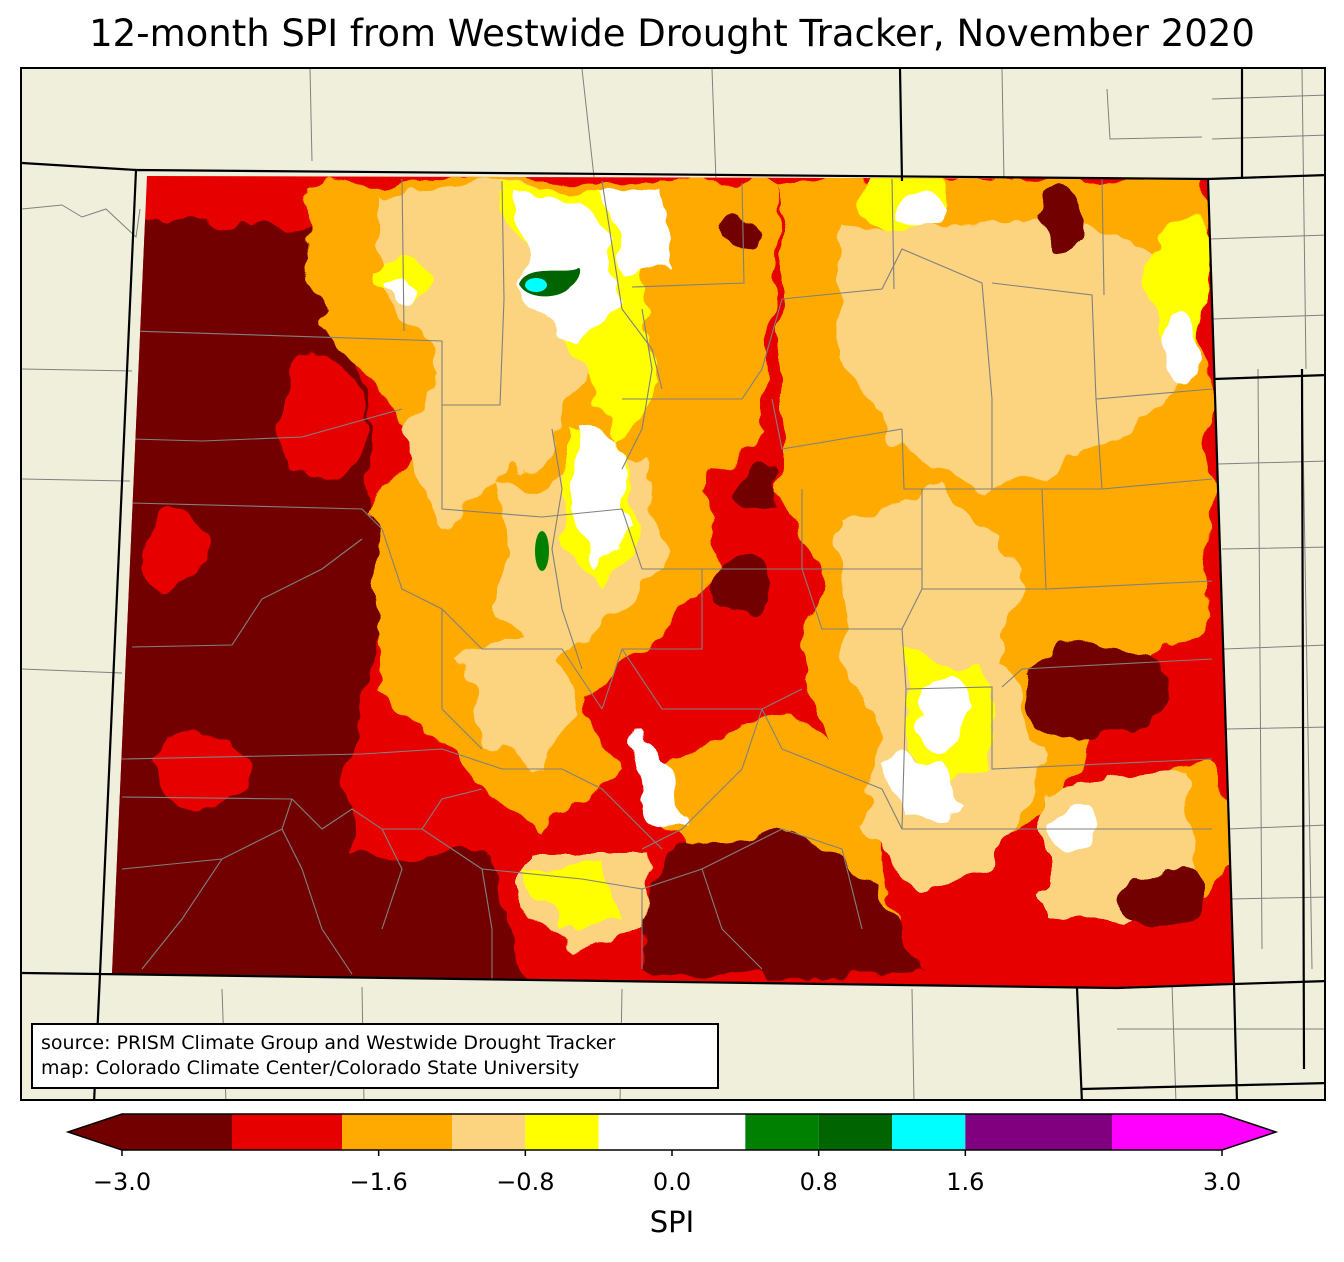 Image resolution: width=1344 pixels, height=1262 pixels. Describe the element at coordinates (1222, 1182) in the screenshot. I see `colorbar-tick-label: 3.0` at that location.